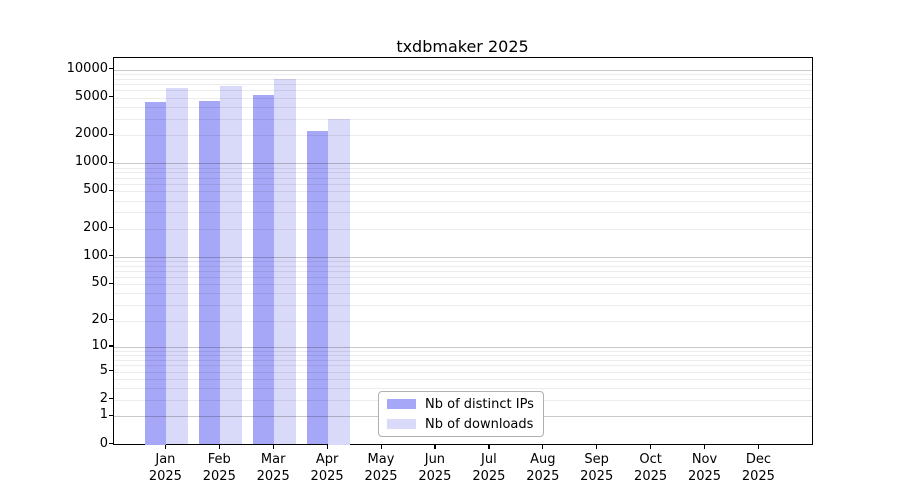  I want to click on y-tick-label: 0, so click(103, 443).